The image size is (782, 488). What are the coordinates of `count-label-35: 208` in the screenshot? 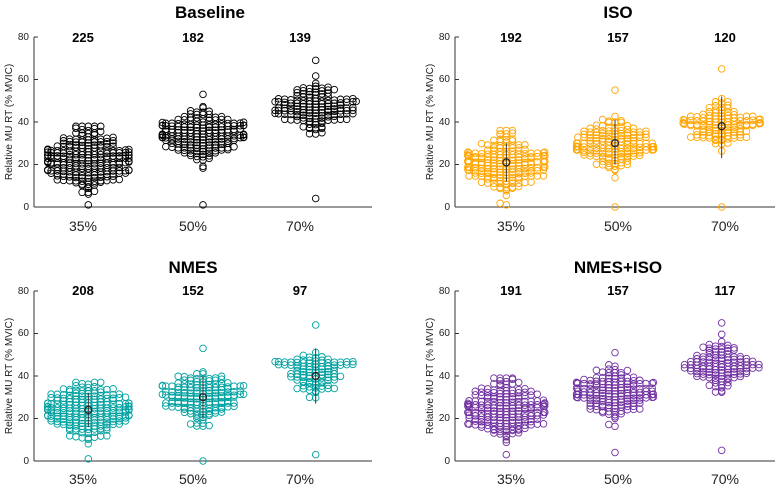 It's located at (83, 290).